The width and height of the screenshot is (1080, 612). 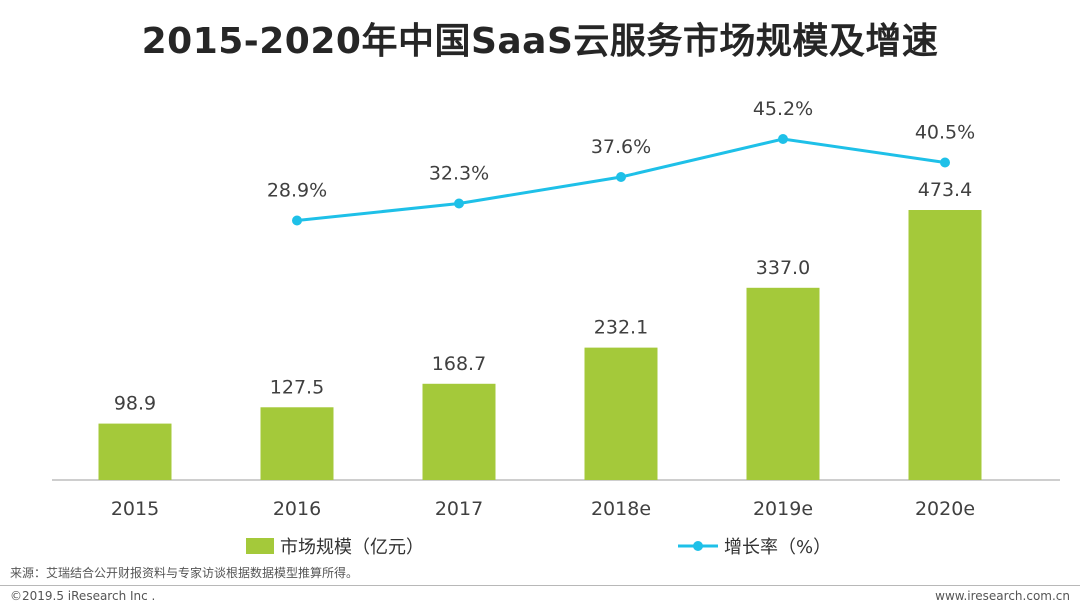 What do you see at coordinates (459, 431) in the screenshot?
I see `bar-2017` at bounding box center [459, 431].